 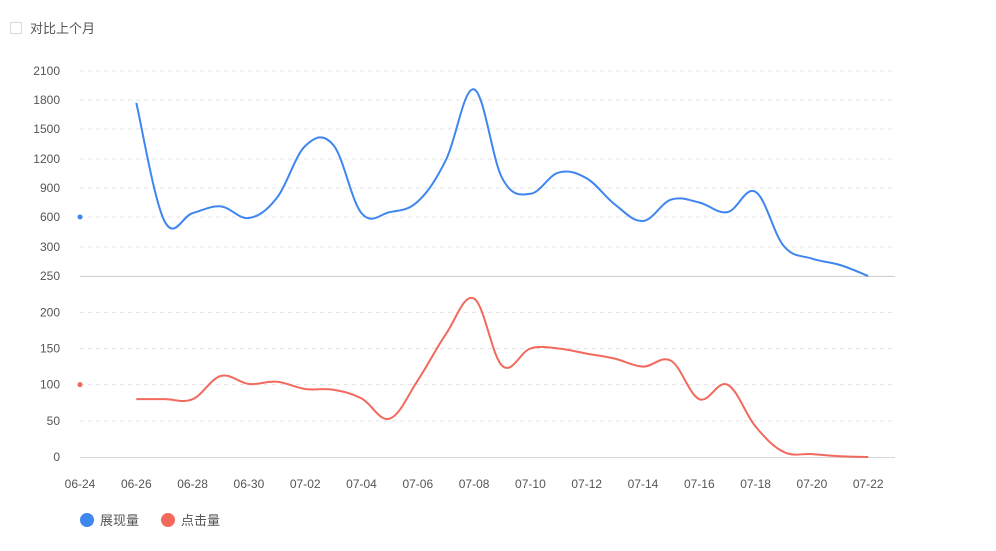 I want to click on y-tick-label: 600, so click(x=50, y=217).